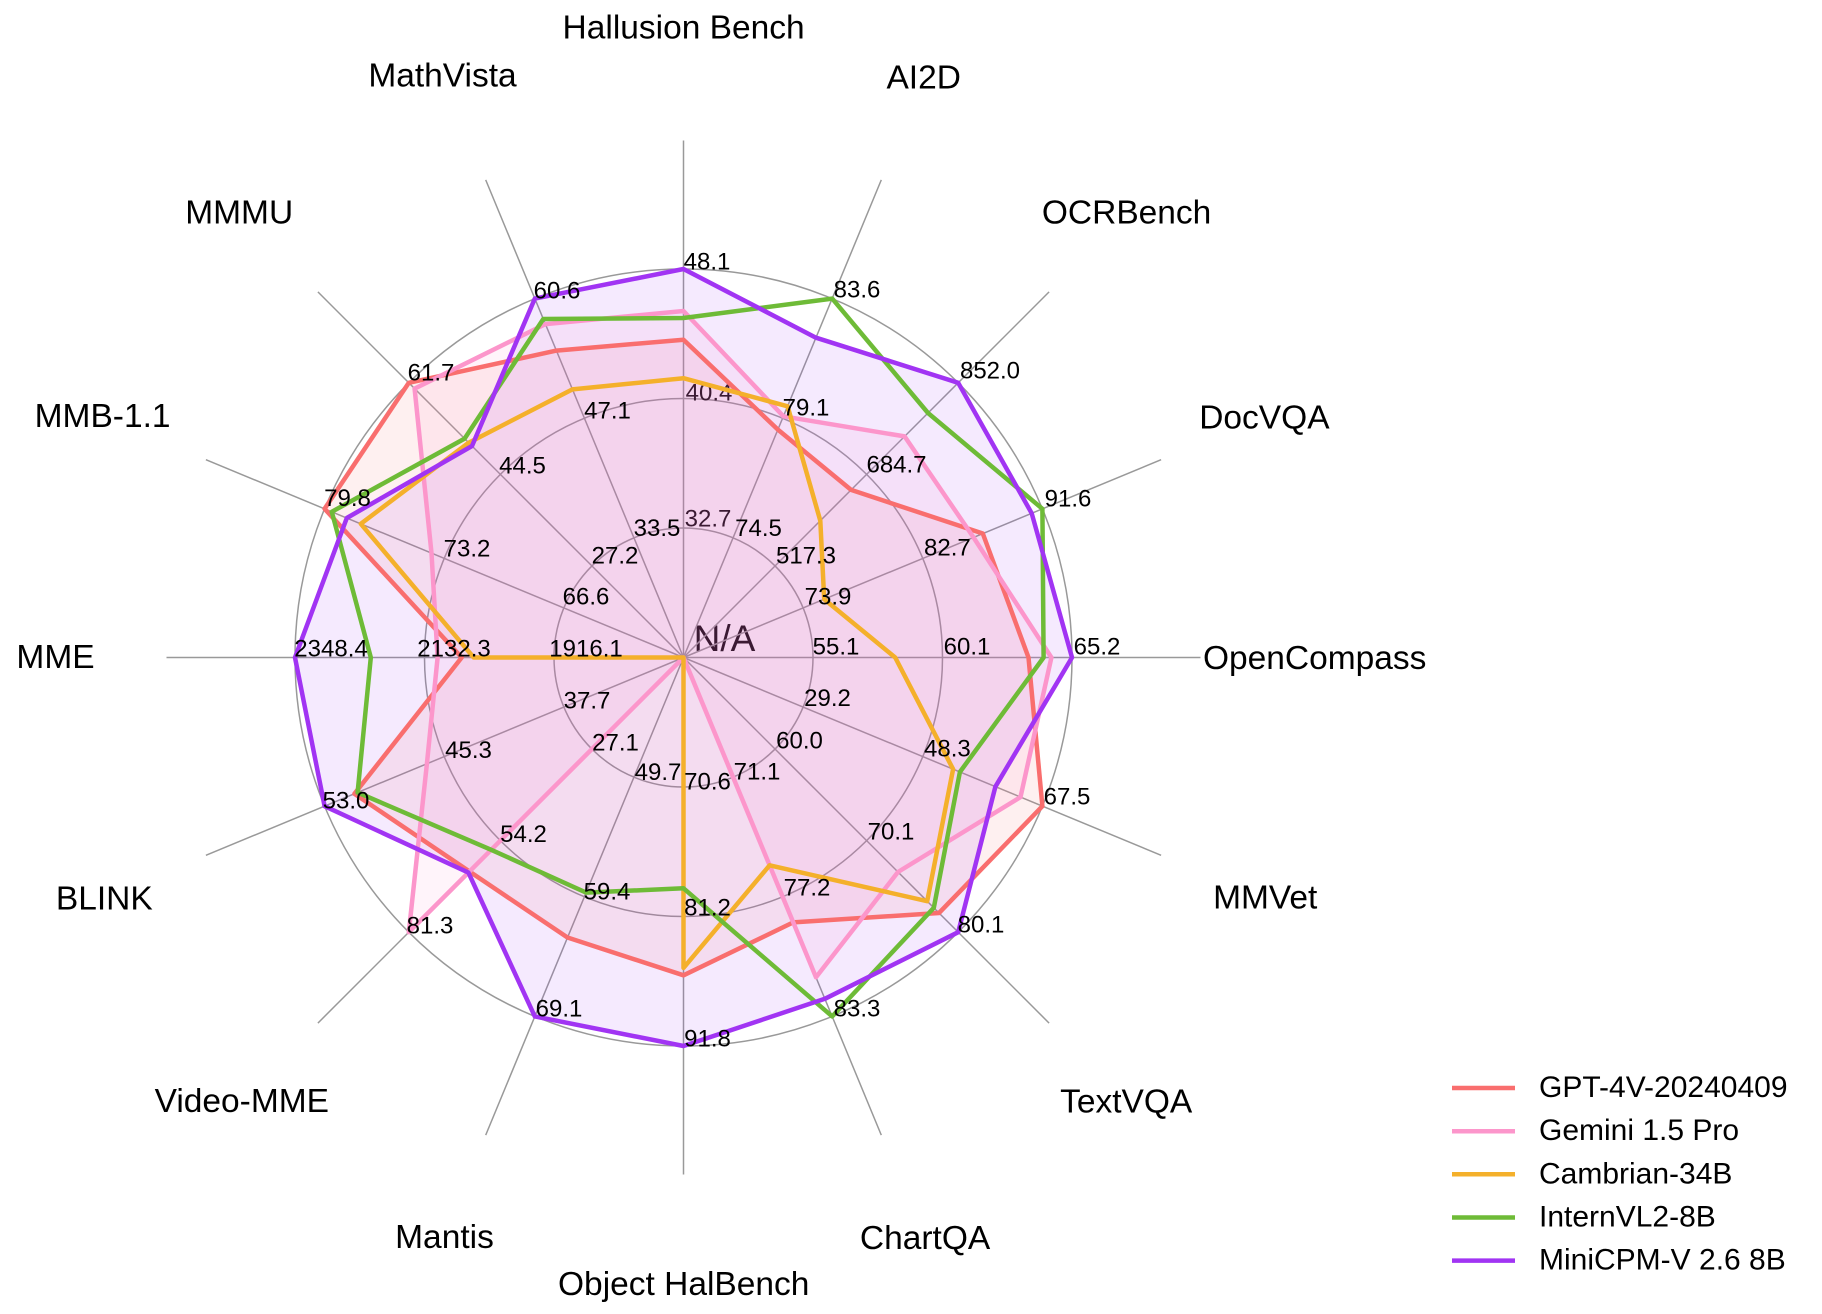  Describe the element at coordinates (807, 888) in the screenshot. I see `svg-text: 77.2` at that location.